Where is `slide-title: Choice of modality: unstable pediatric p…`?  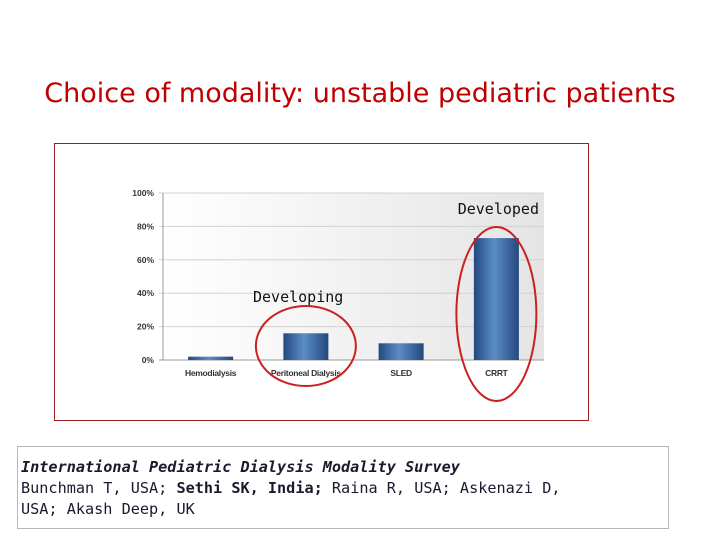
slide-title: Choice of modality: unstable pediatric p… is located at coordinates (360, 93).